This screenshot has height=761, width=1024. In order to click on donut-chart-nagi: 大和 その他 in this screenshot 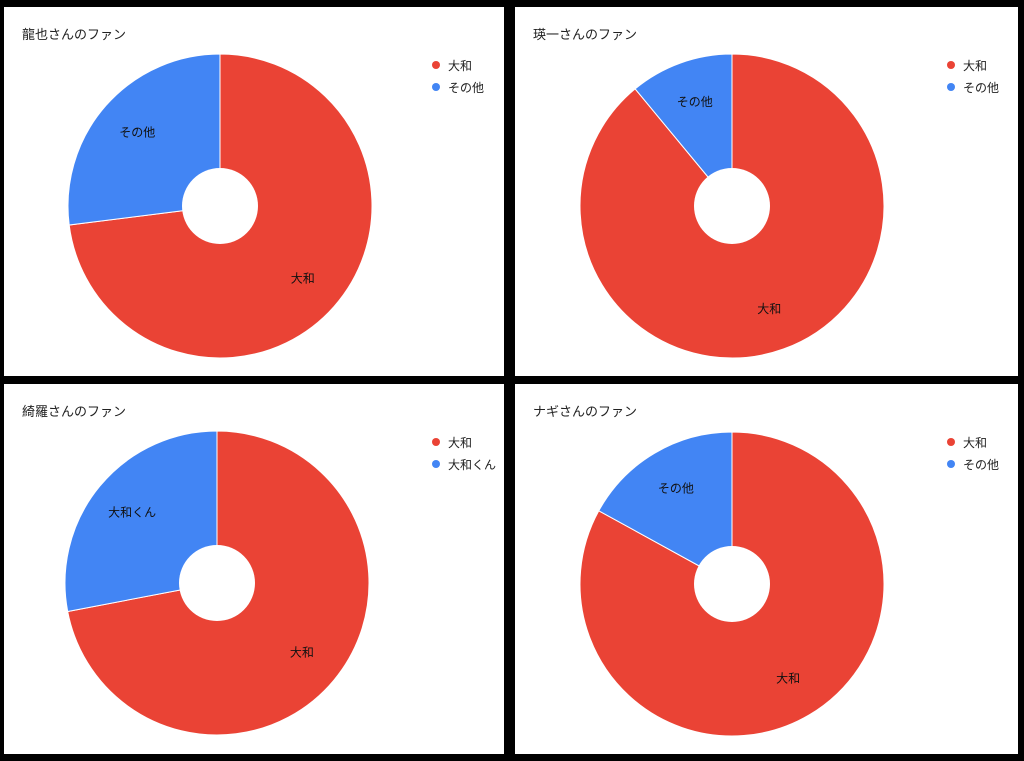, I will do `click(732, 584)`.